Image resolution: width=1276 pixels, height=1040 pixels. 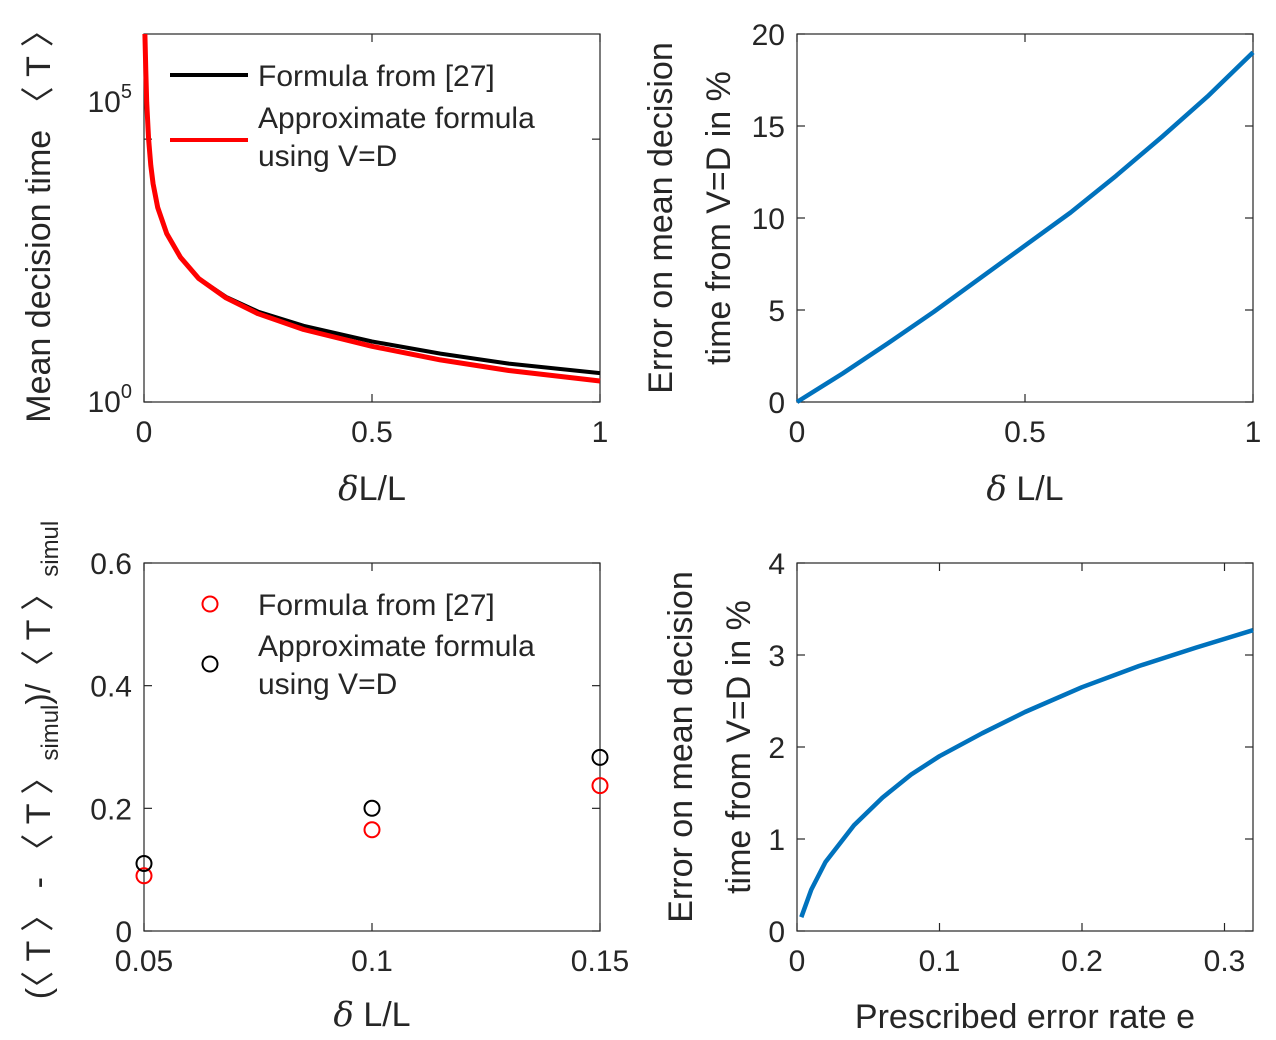 What do you see at coordinates (776, 840) in the screenshot?
I see `ytick-label: 1` at bounding box center [776, 840].